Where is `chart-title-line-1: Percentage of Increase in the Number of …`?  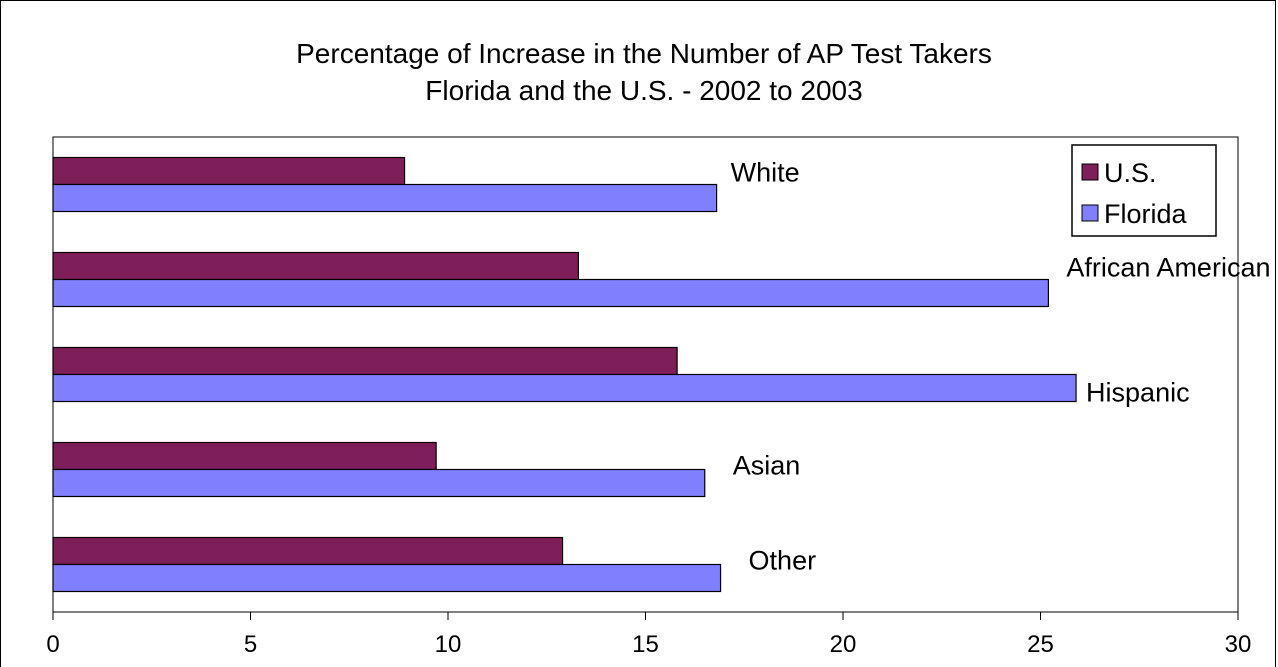 chart-title-line-1: Percentage of Increase in the Number of … is located at coordinates (644, 53).